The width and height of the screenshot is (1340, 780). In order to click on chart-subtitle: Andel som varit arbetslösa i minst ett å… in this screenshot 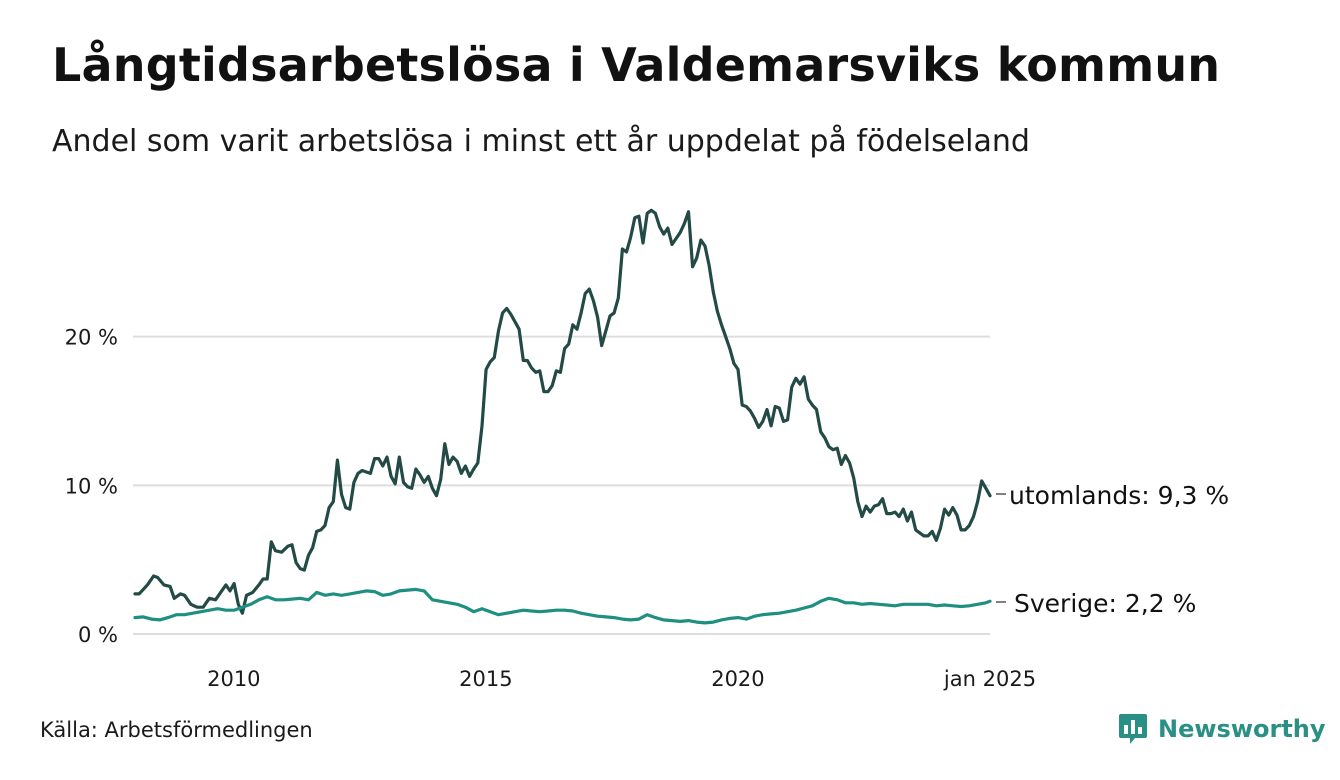, I will do `click(541, 141)`.